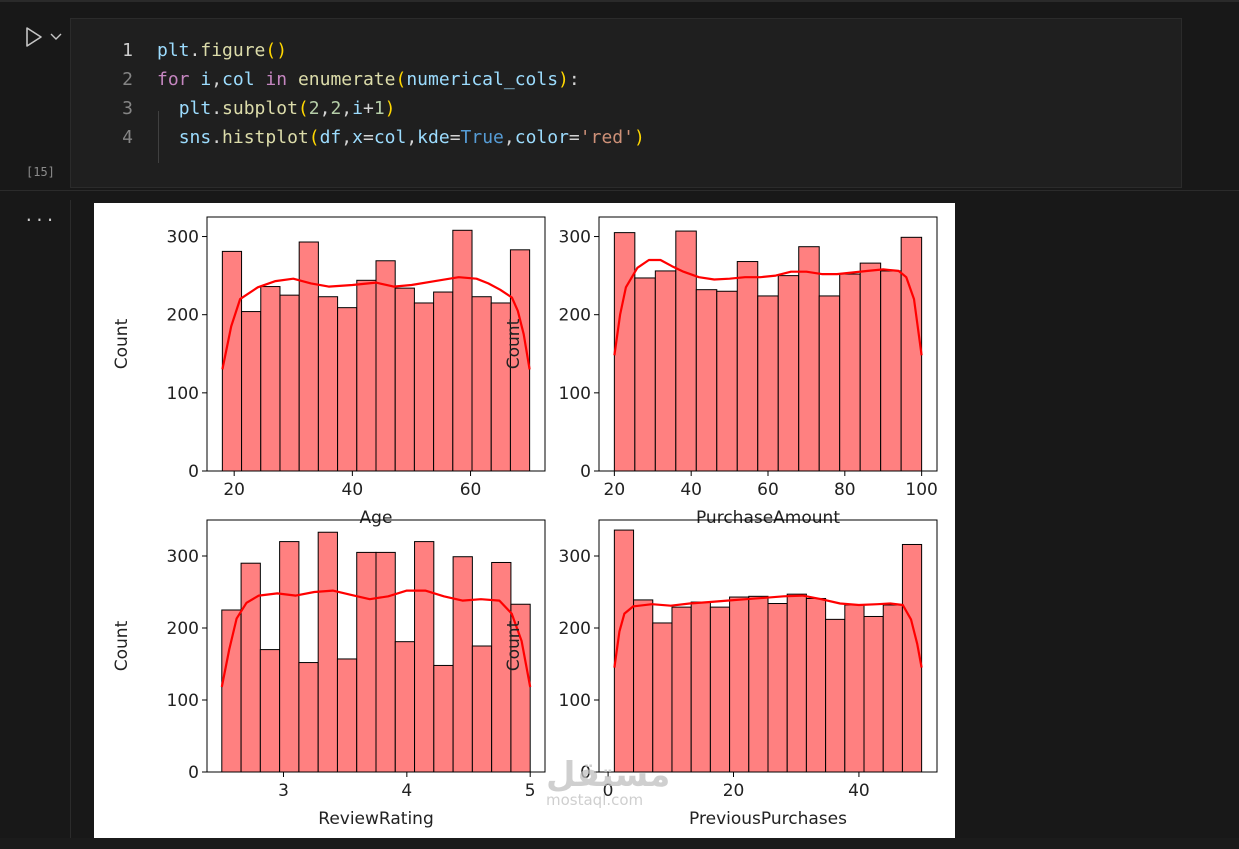 Image resolution: width=1239 pixels, height=849 pixels. I want to click on code-token: color, so click(541, 137).